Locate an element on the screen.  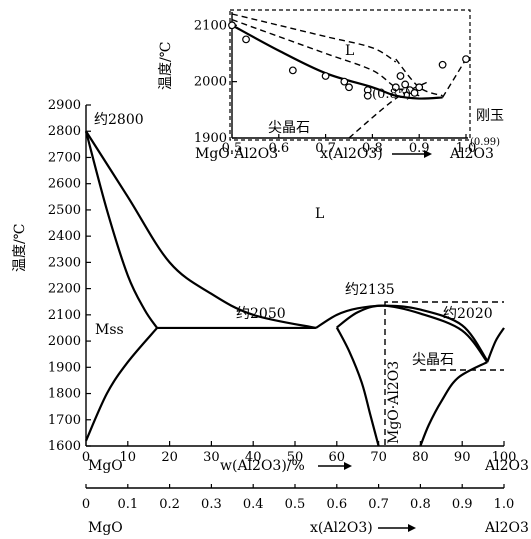
inset-x-axis-arrowhead is located at coordinates (428, 154).